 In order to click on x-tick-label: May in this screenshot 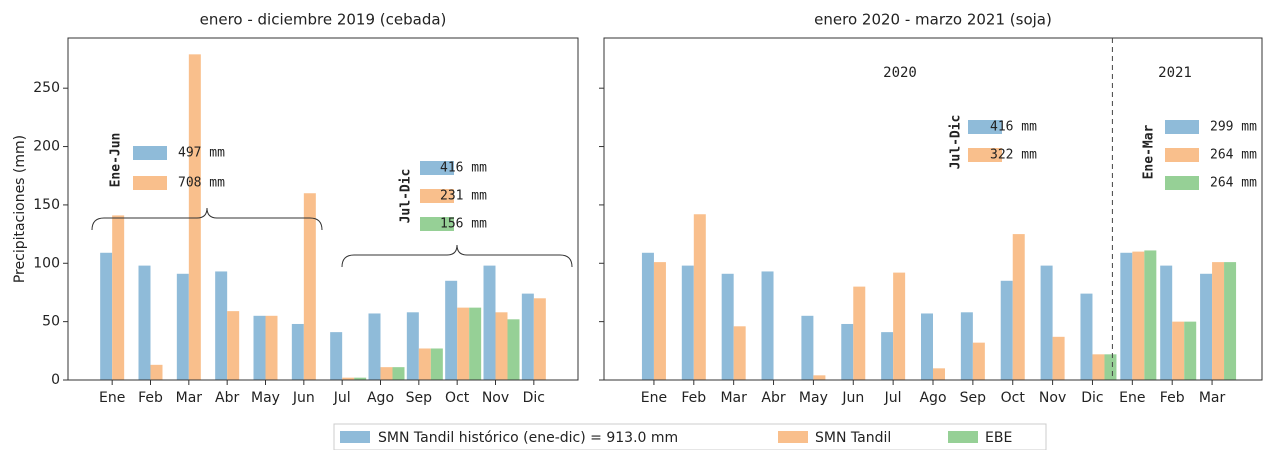, I will do `click(813, 398)`.